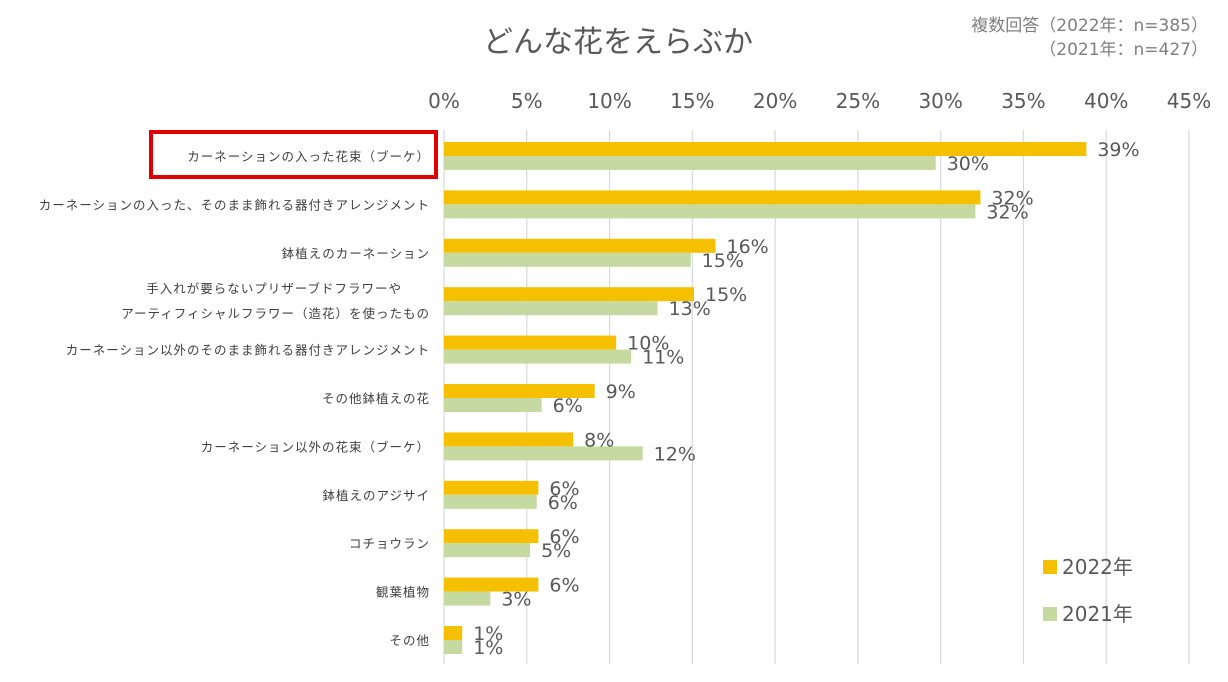 This screenshot has width=1228, height=682. I want to click on highlight-box, so click(293, 154).